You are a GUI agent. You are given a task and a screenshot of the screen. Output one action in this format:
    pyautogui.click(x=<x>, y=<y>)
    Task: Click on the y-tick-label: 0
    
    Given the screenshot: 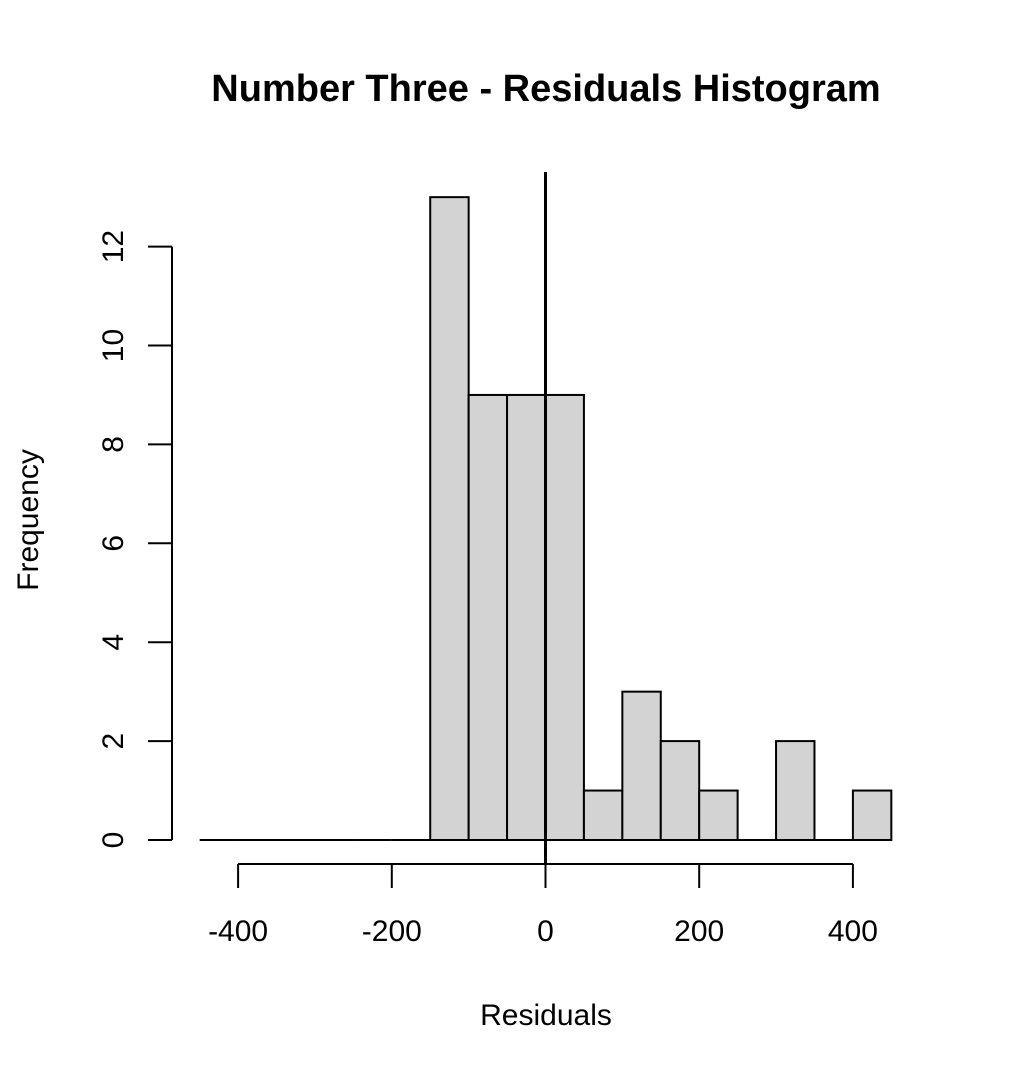 What is the action you would take?
    pyautogui.click(x=113, y=840)
    